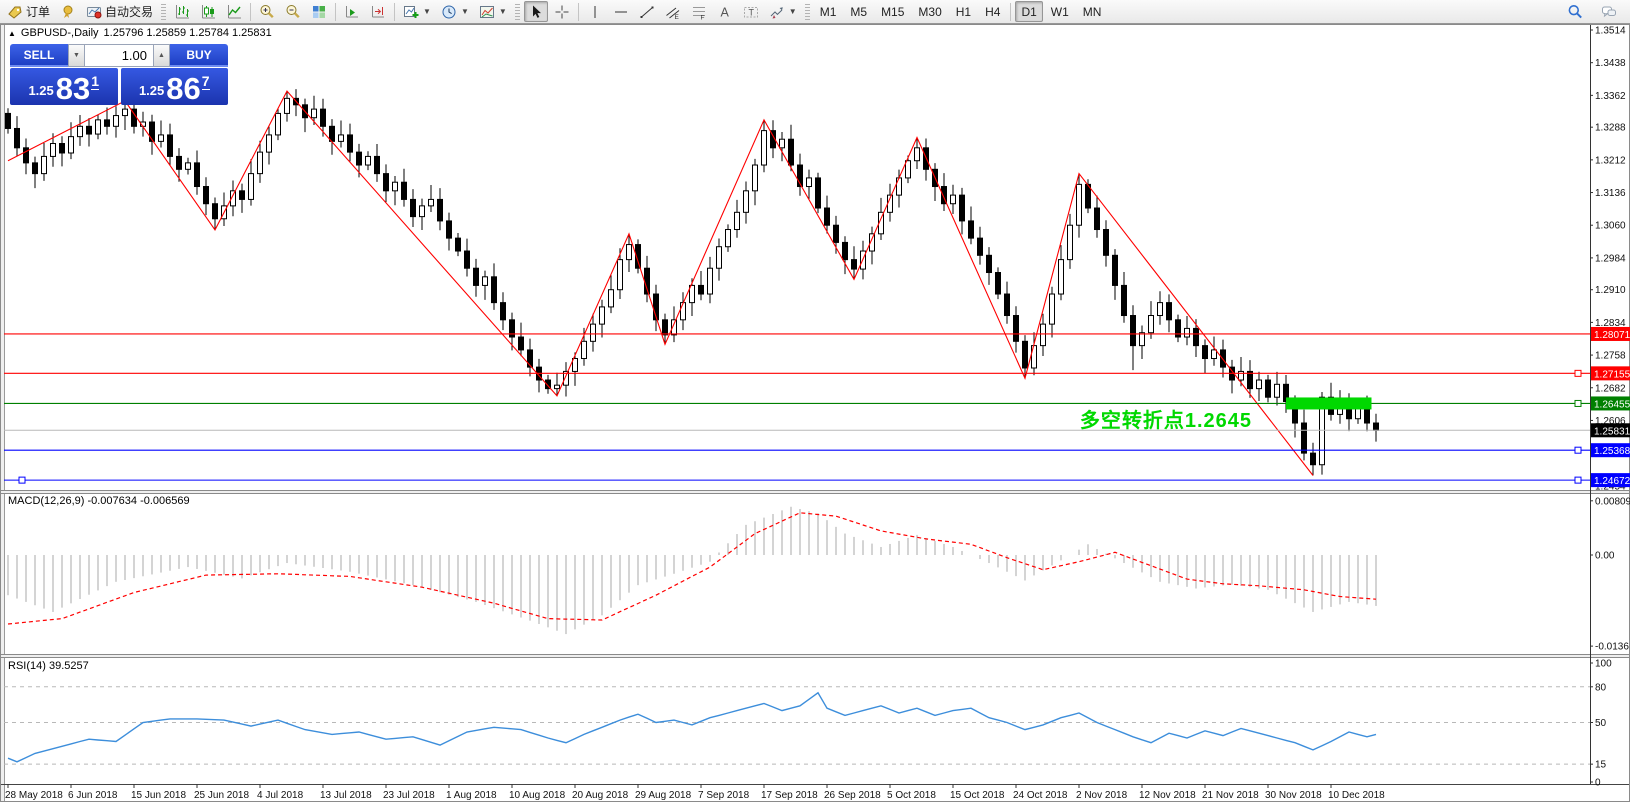  I want to click on pivot-highlight-bar, so click(1329, 403).